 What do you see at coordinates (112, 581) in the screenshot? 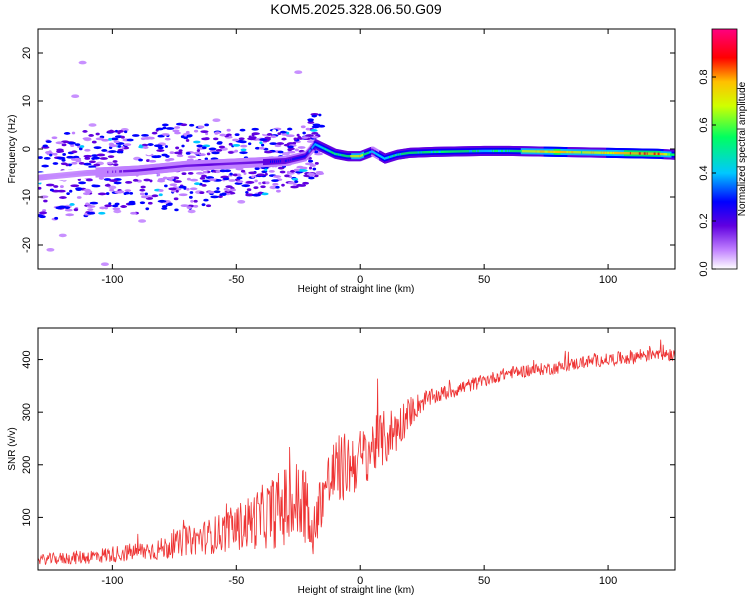
I see `snr-xtick-label: -100` at bounding box center [112, 581].